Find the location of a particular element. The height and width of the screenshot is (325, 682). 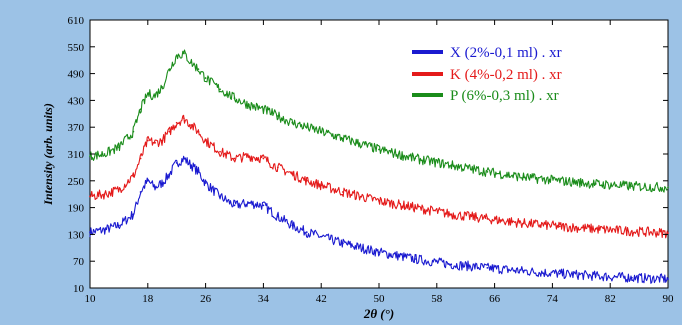

y-tick-label: 550 is located at coordinates (76, 48).